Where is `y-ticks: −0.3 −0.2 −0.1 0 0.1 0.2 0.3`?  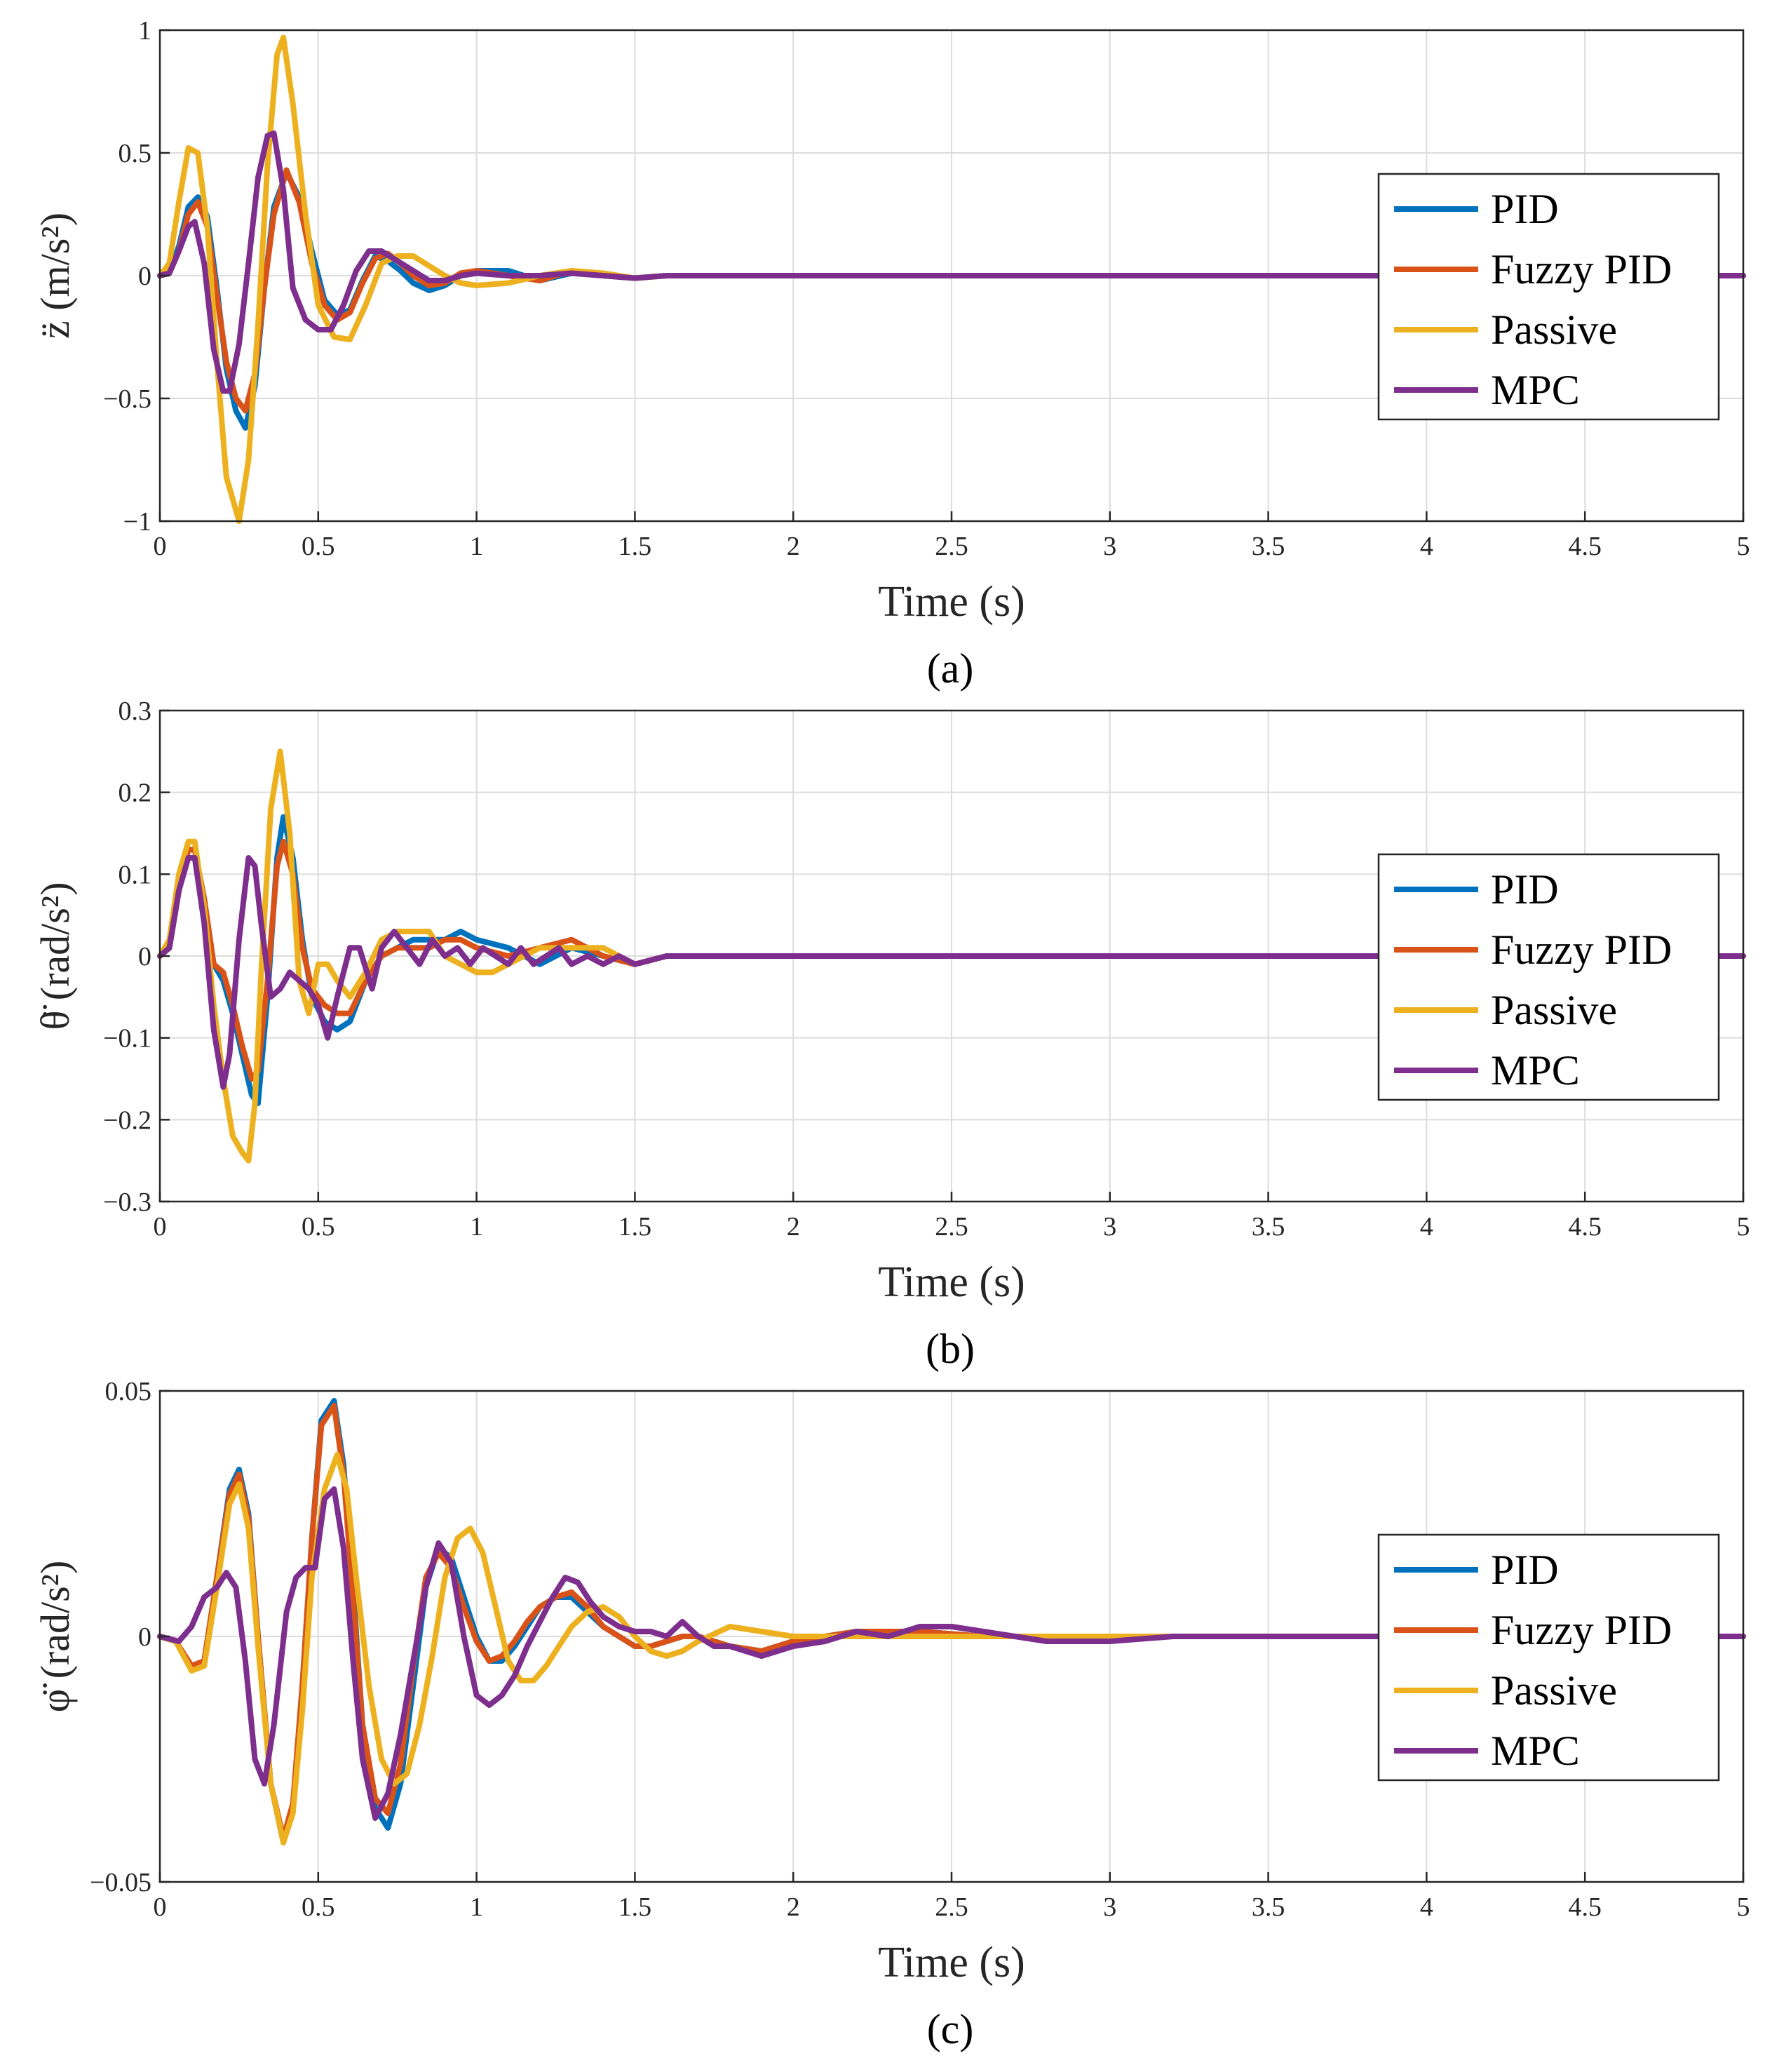 y-ticks: −0.3 −0.2 −0.1 0 0.1 0.2 0.3 is located at coordinates (137, 957).